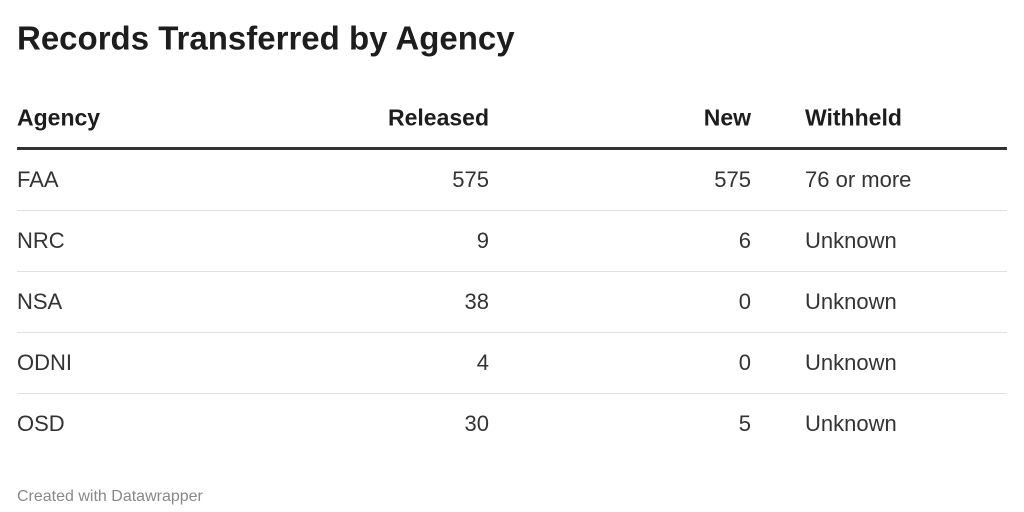 This screenshot has width=1024, height=512. I want to click on table-cell: OSD, so click(41, 423).